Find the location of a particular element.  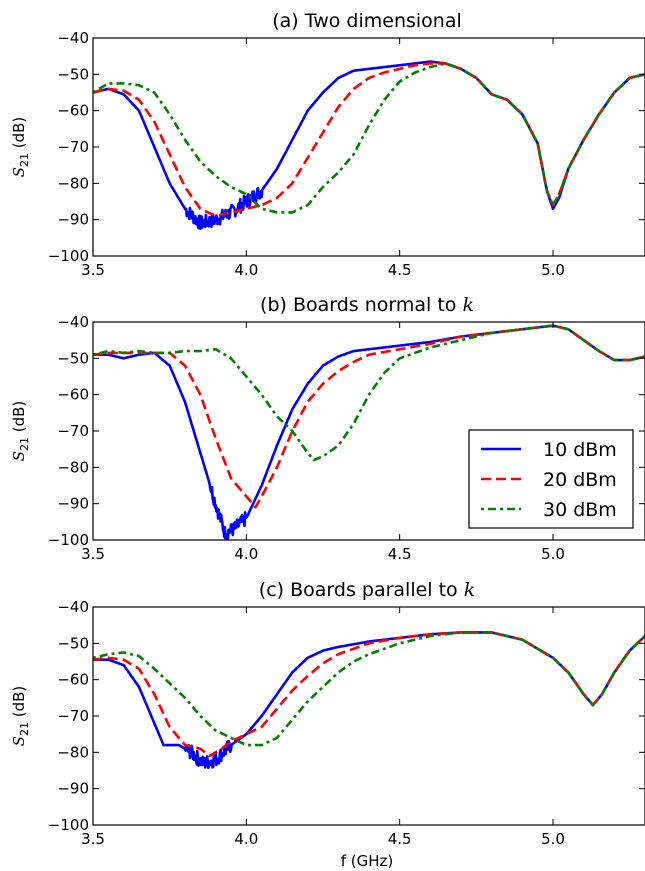

x-axis-label: f (GHz) is located at coordinates (367, 861).